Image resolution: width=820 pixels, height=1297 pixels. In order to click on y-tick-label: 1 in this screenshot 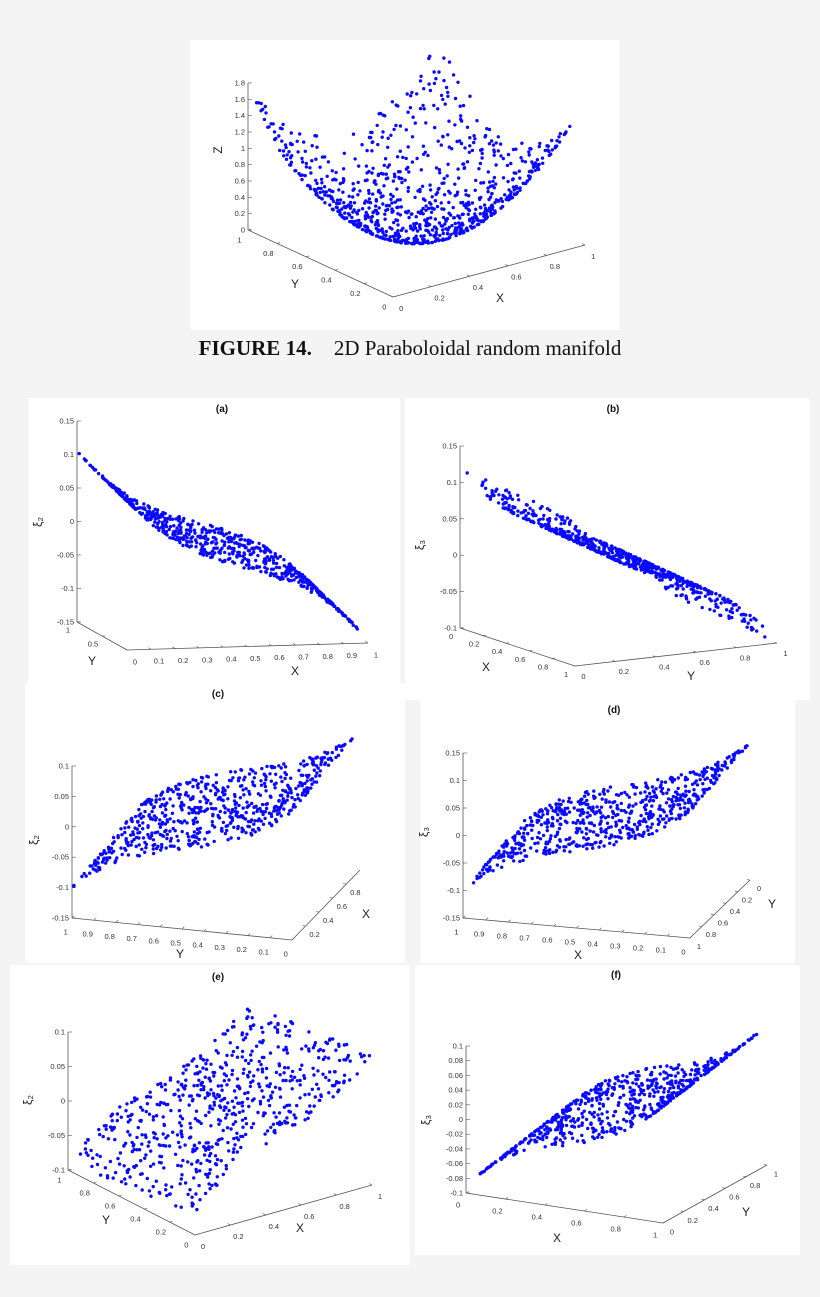, I will do `click(66, 932)`.